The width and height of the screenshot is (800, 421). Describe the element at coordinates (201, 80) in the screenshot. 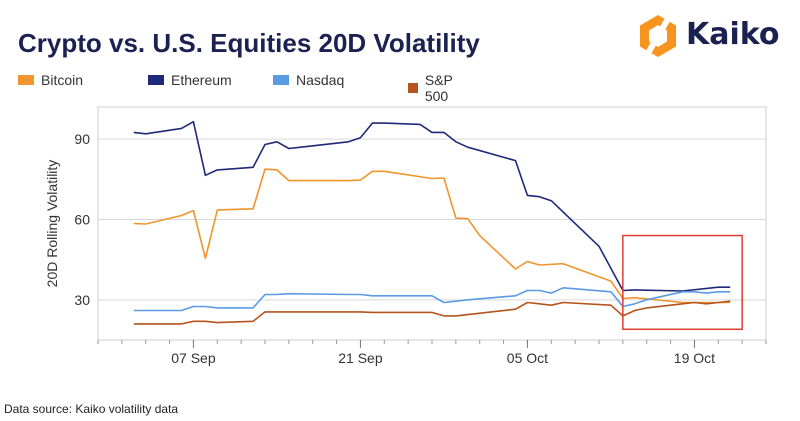

I see `legend-label: Ethereum` at that location.